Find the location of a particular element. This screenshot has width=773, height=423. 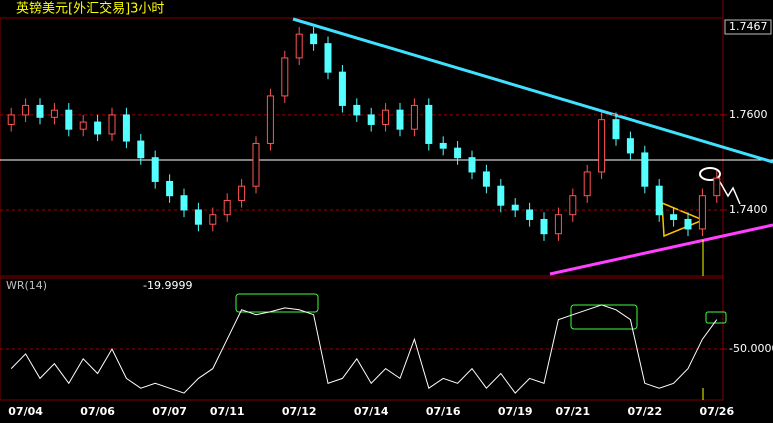

x-tick-label: 07/11 is located at coordinates (227, 411).